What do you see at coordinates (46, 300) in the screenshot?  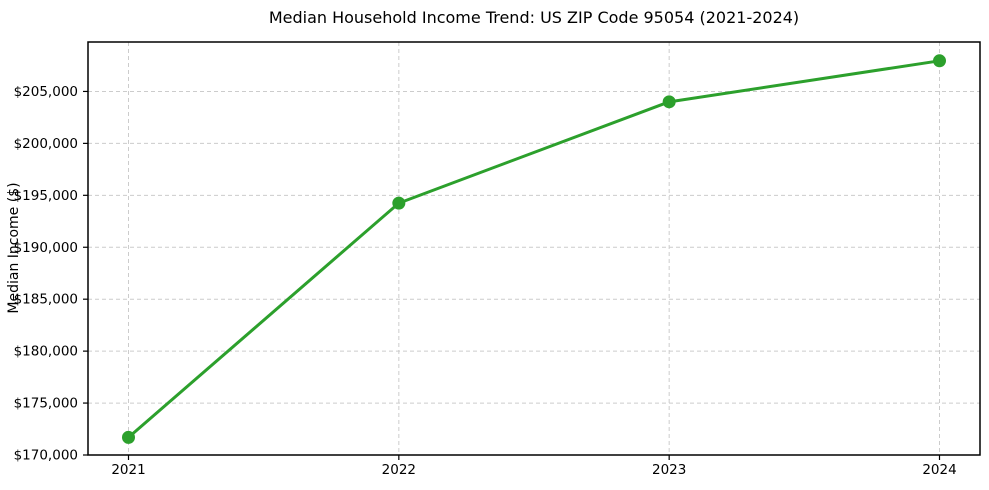 I see `y-tick-label: $185,000` at bounding box center [46, 300].